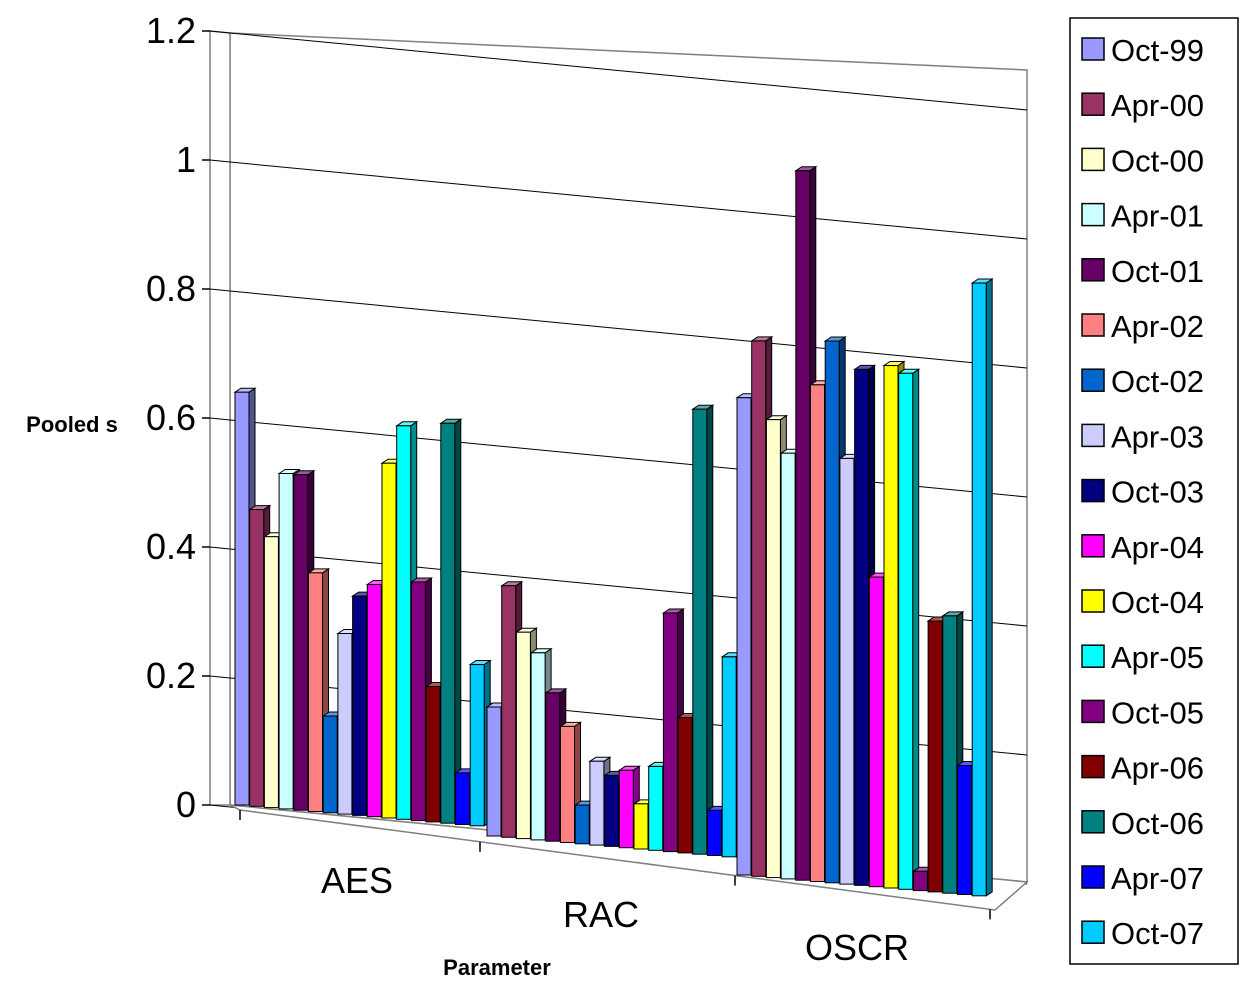 The width and height of the screenshot is (1241, 981). I want to click on legend-label: Apr-02, so click(1157, 326).